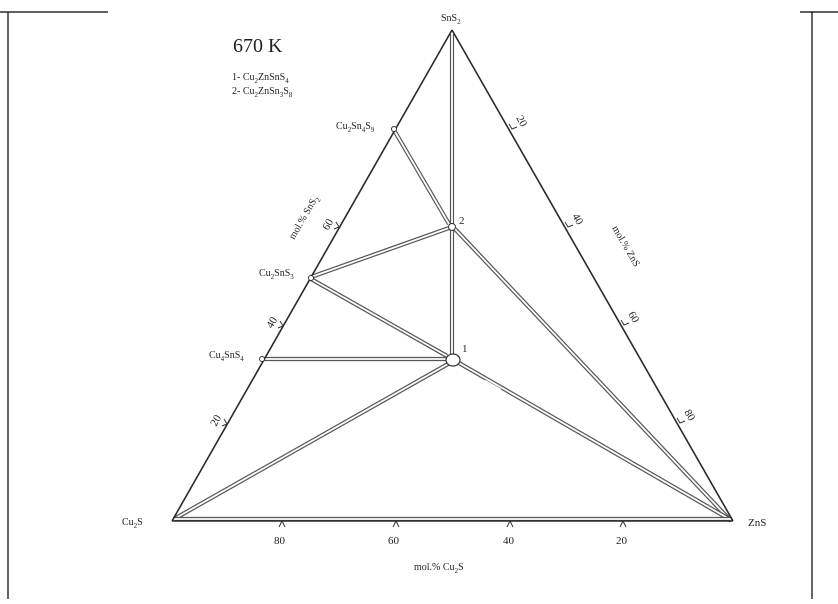  I want to click on left-tick-label-40: 40, so click(272, 323).